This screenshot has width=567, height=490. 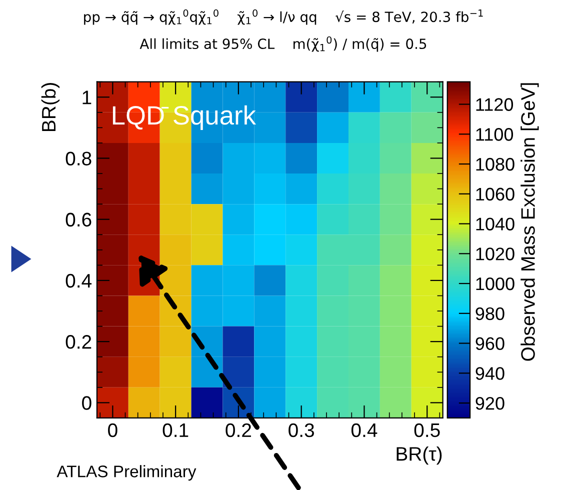 I want to click on color-bar-label: 1020, so click(x=495, y=254).